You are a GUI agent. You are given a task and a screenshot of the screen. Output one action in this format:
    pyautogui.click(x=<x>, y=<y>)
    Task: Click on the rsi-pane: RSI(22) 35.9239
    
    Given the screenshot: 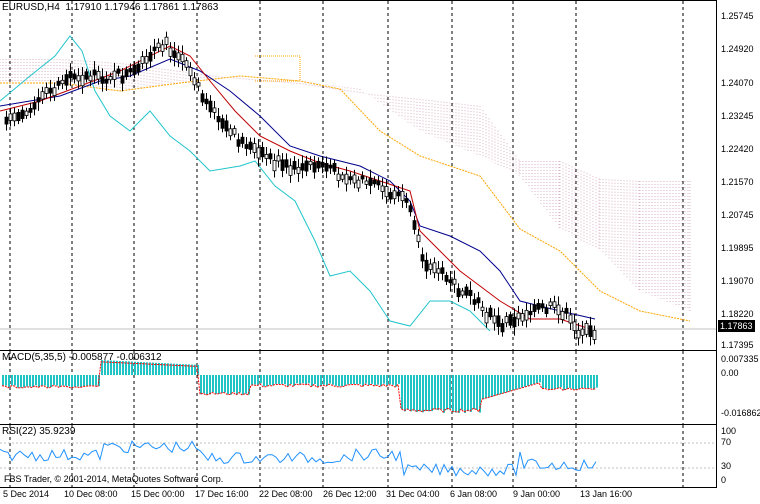 What is the action you would take?
    pyautogui.click(x=358, y=456)
    